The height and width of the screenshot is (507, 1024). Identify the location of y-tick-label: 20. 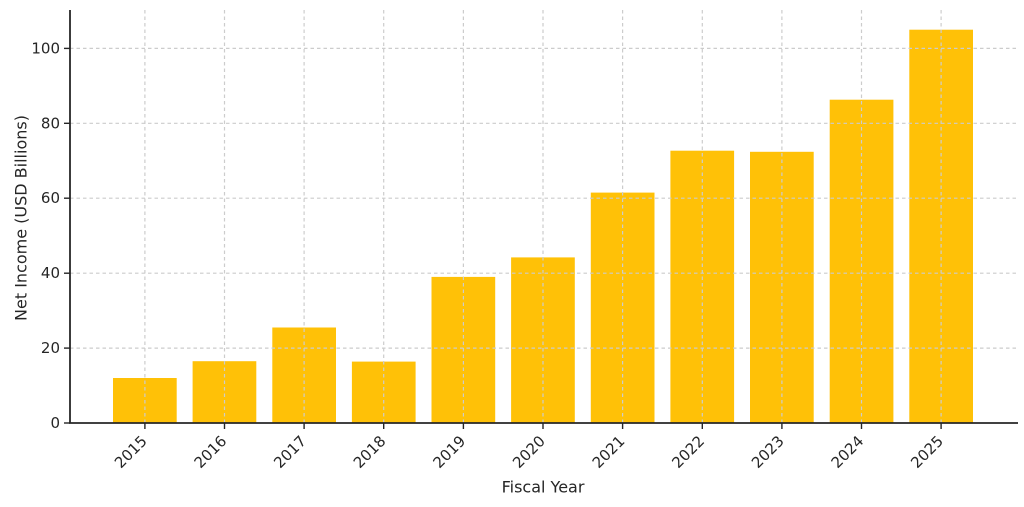
(50, 348).